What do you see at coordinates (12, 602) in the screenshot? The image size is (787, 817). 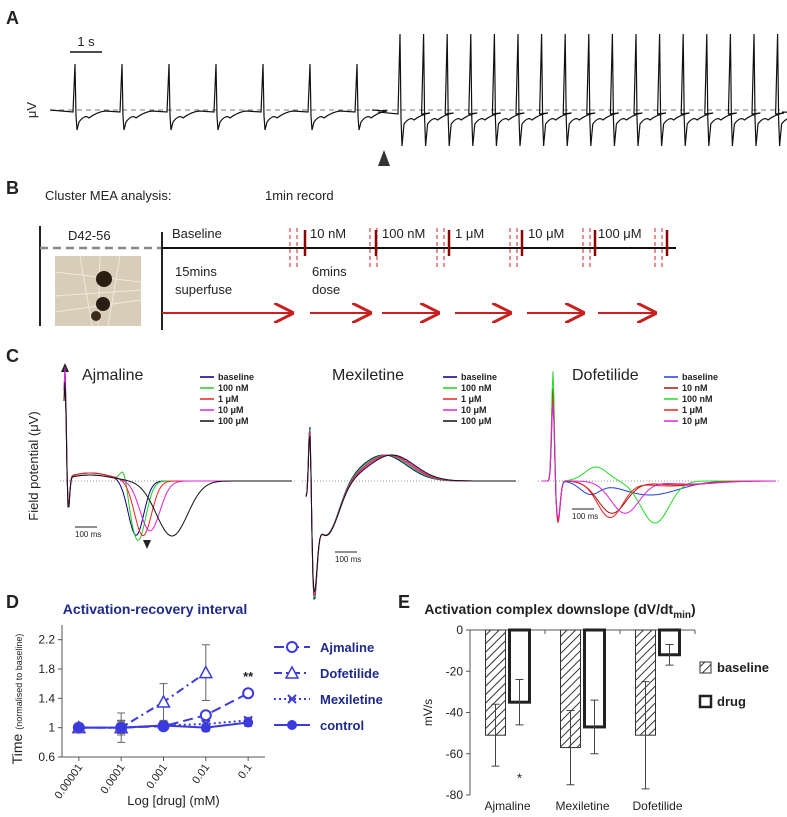 I see `panel-label: D` at bounding box center [12, 602].